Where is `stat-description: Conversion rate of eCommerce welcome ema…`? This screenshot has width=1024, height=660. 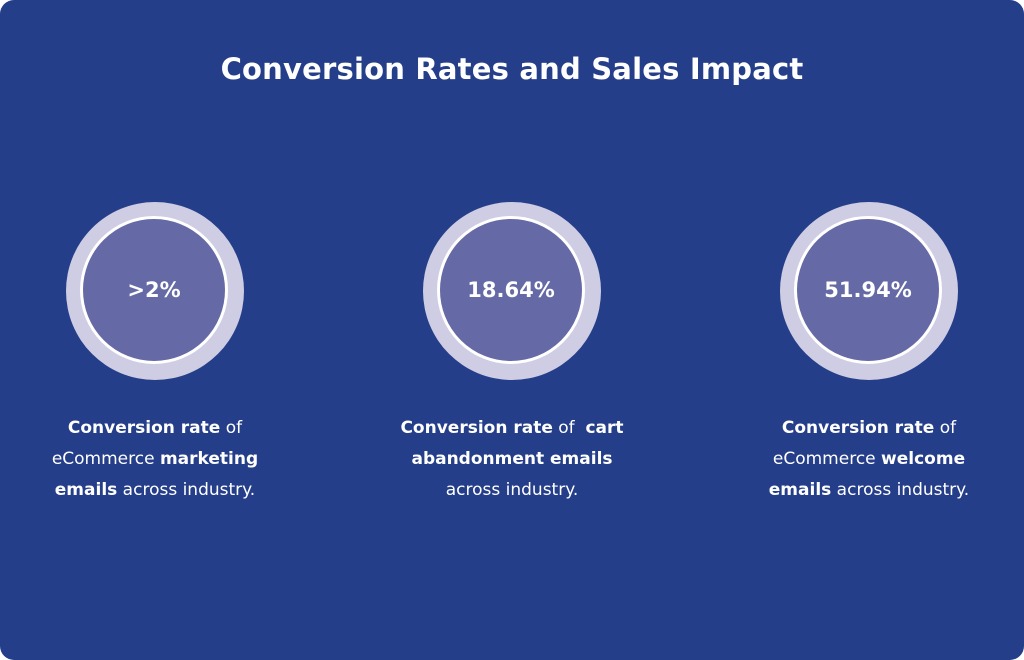 stat-description: Conversion rate of eCommerce welcome ema… is located at coordinates (869, 459).